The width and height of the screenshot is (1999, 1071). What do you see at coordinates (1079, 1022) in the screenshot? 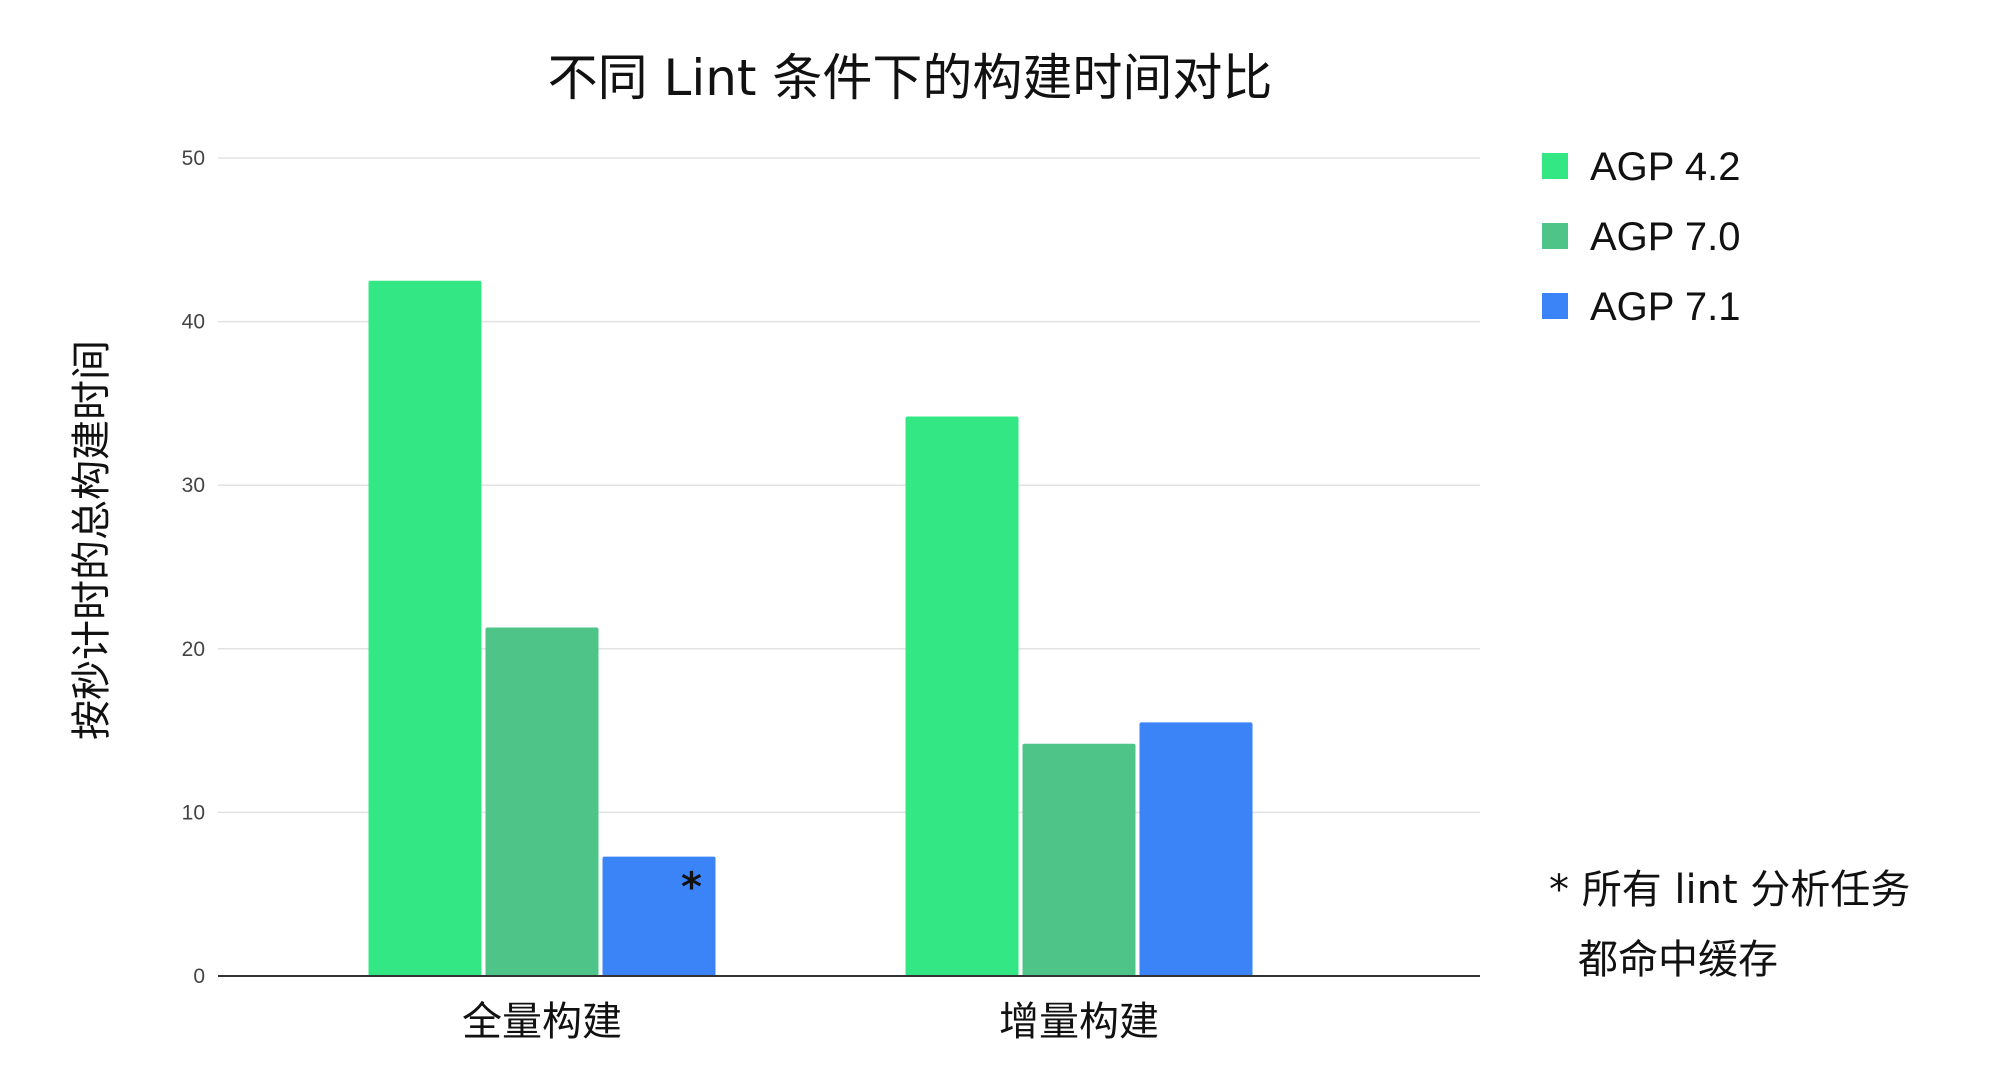
I see `x-category-label: 增量构建` at bounding box center [1079, 1022].